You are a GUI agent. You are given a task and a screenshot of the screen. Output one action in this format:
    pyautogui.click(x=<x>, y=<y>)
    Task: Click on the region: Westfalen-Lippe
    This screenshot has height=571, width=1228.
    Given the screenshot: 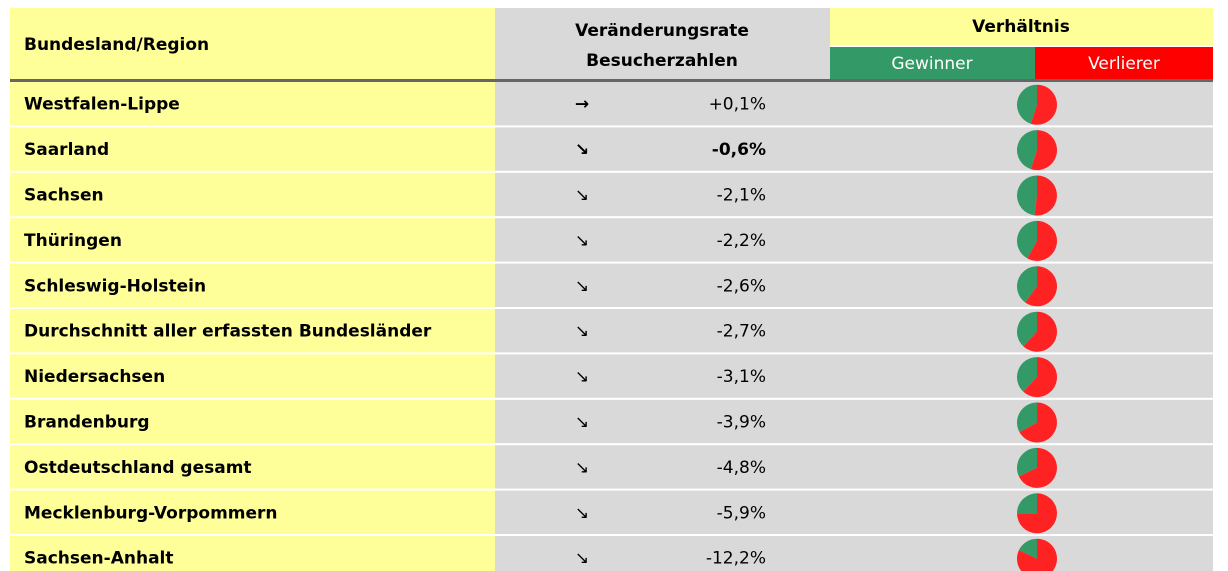 What is the action you would take?
    pyautogui.click(x=102, y=105)
    